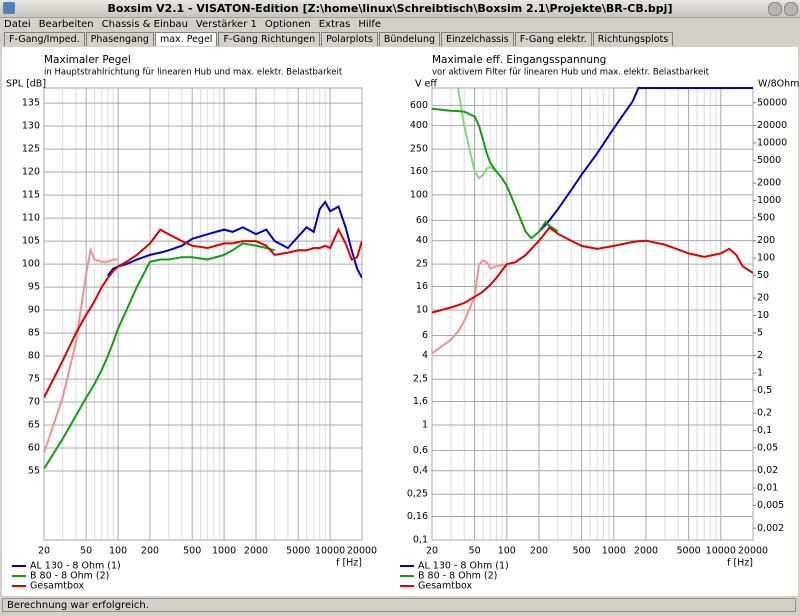 Image resolution: width=800 pixels, height=616 pixels. Describe the element at coordinates (763, 275) in the screenshot. I see `y2-tick-label: 50` at that location.